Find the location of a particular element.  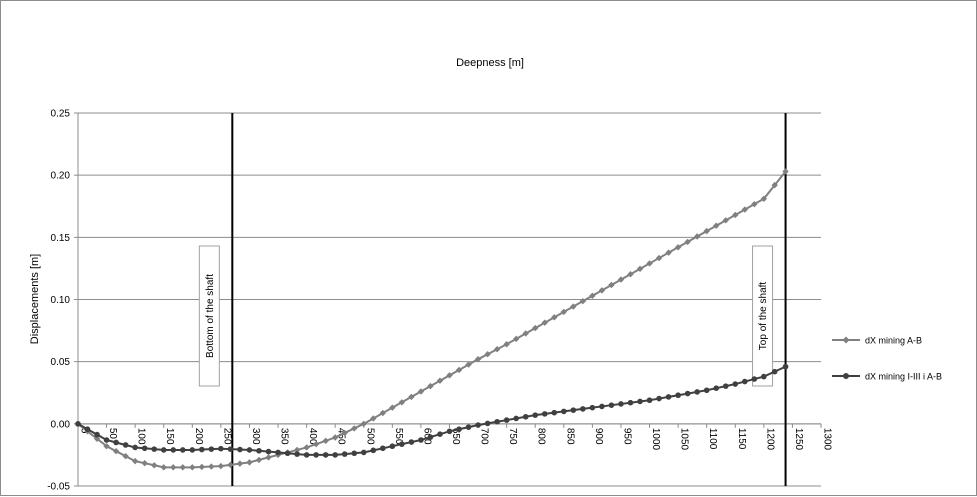

x-tick-label: 900 is located at coordinates (598, 436).